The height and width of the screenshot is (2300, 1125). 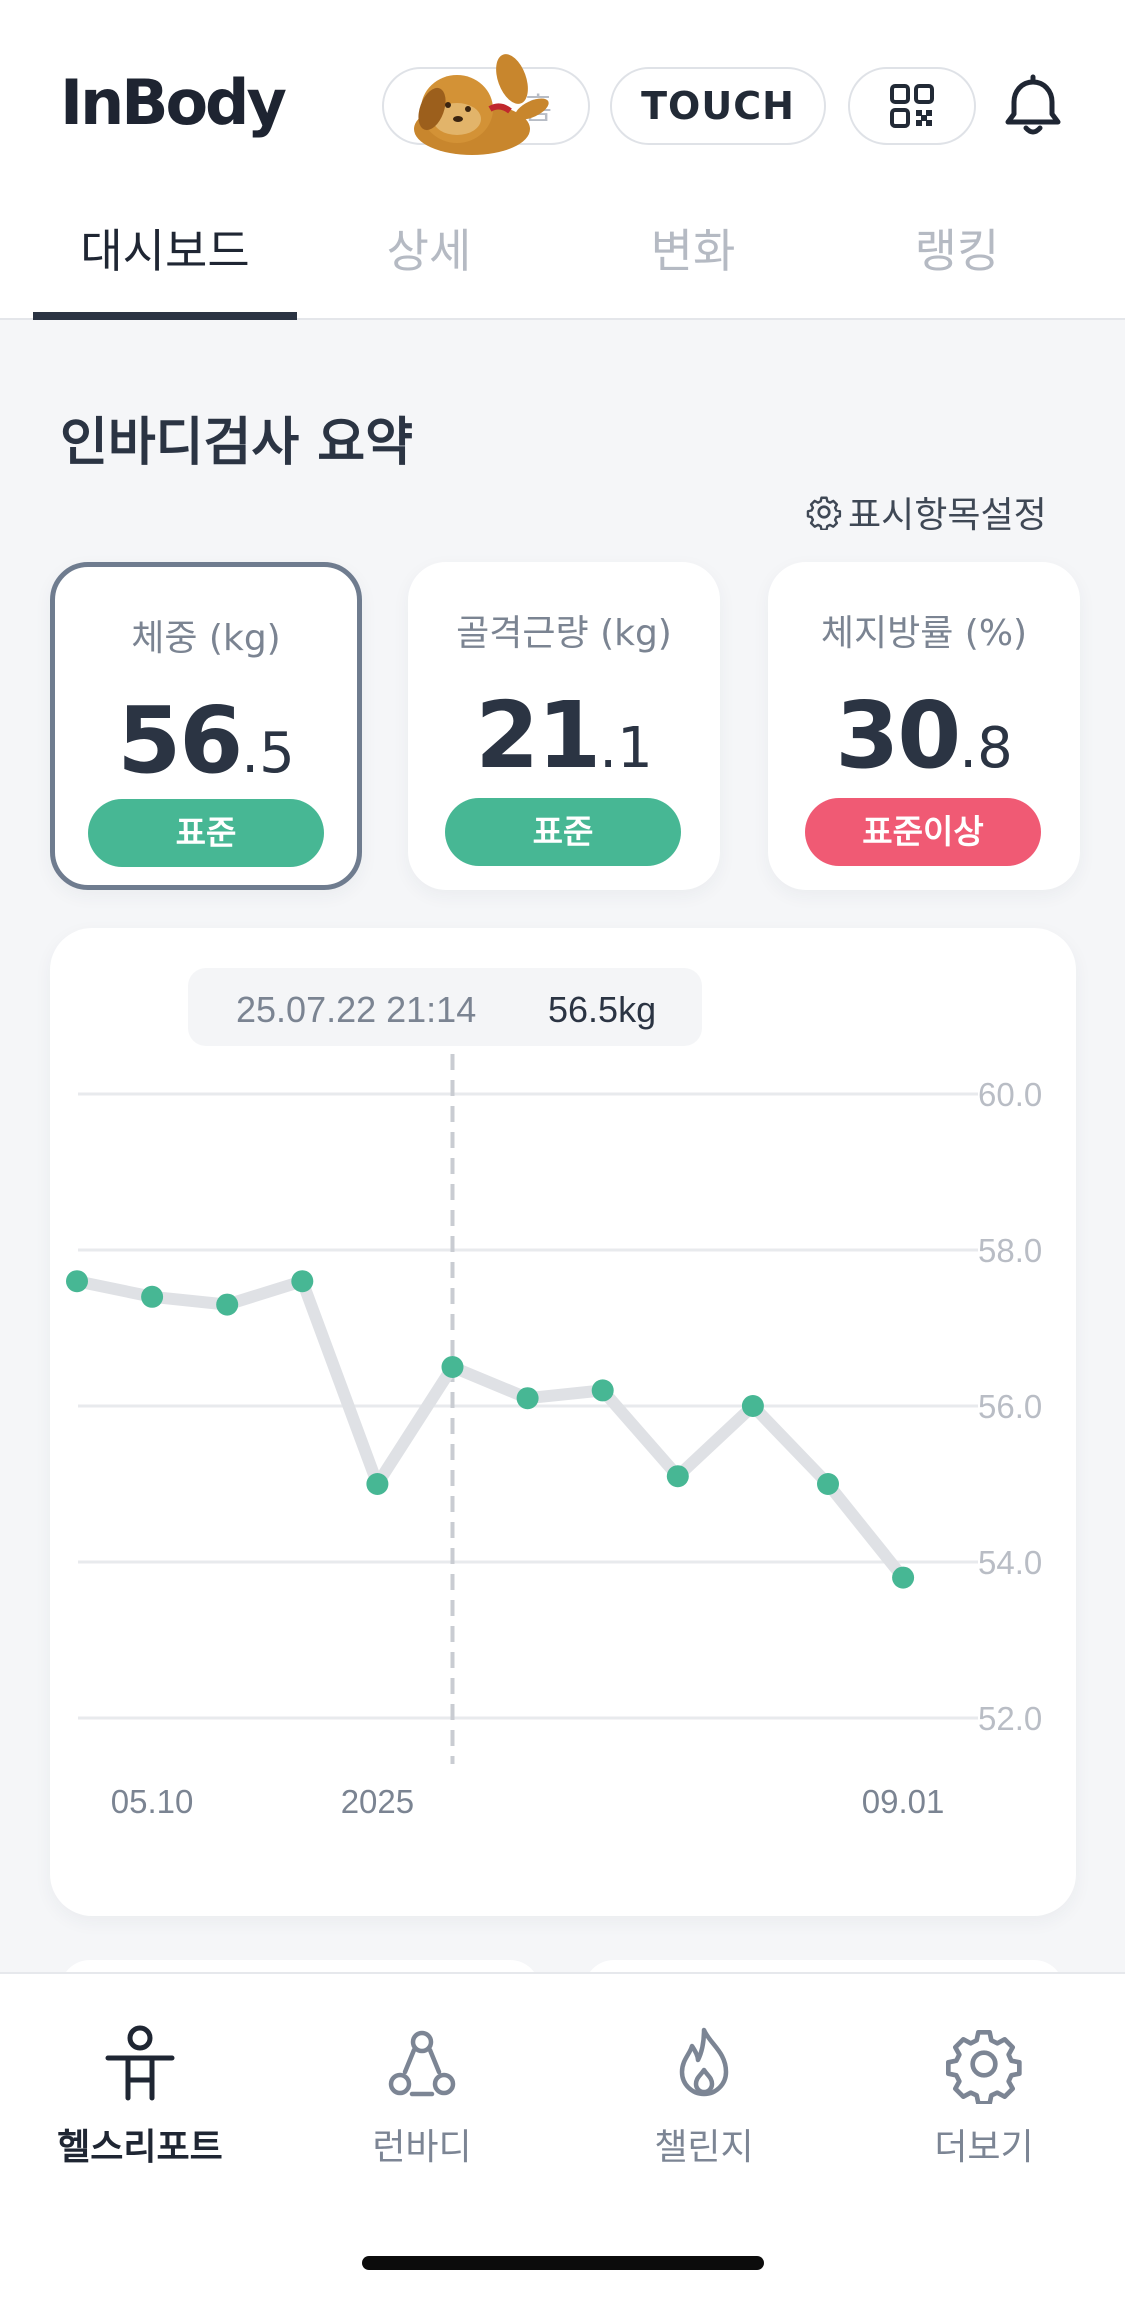 What do you see at coordinates (236, 443) in the screenshot?
I see `section-title: 인바디검사 요약` at bounding box center [236, 443].